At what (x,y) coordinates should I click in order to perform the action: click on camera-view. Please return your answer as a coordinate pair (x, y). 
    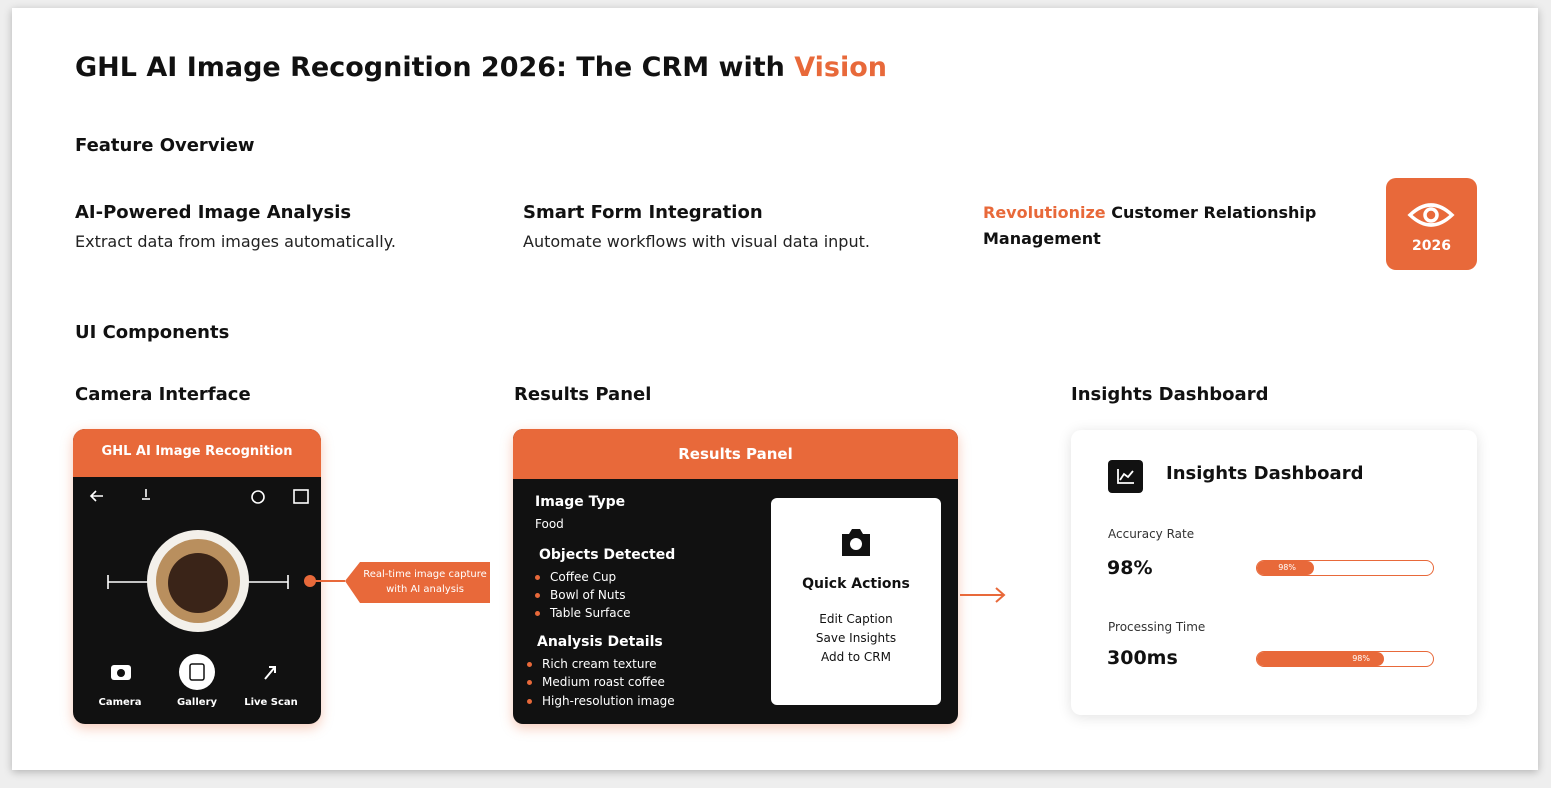
    Looking at the image, I should click on (199, 589).